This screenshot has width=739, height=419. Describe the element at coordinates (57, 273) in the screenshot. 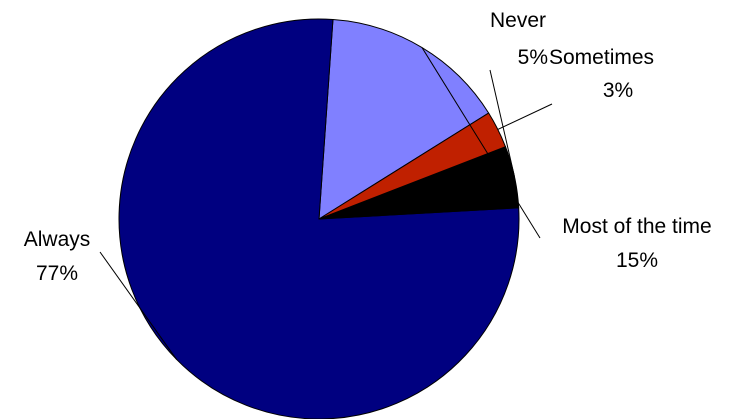

I see `slice-value-always: 77%` at that location.